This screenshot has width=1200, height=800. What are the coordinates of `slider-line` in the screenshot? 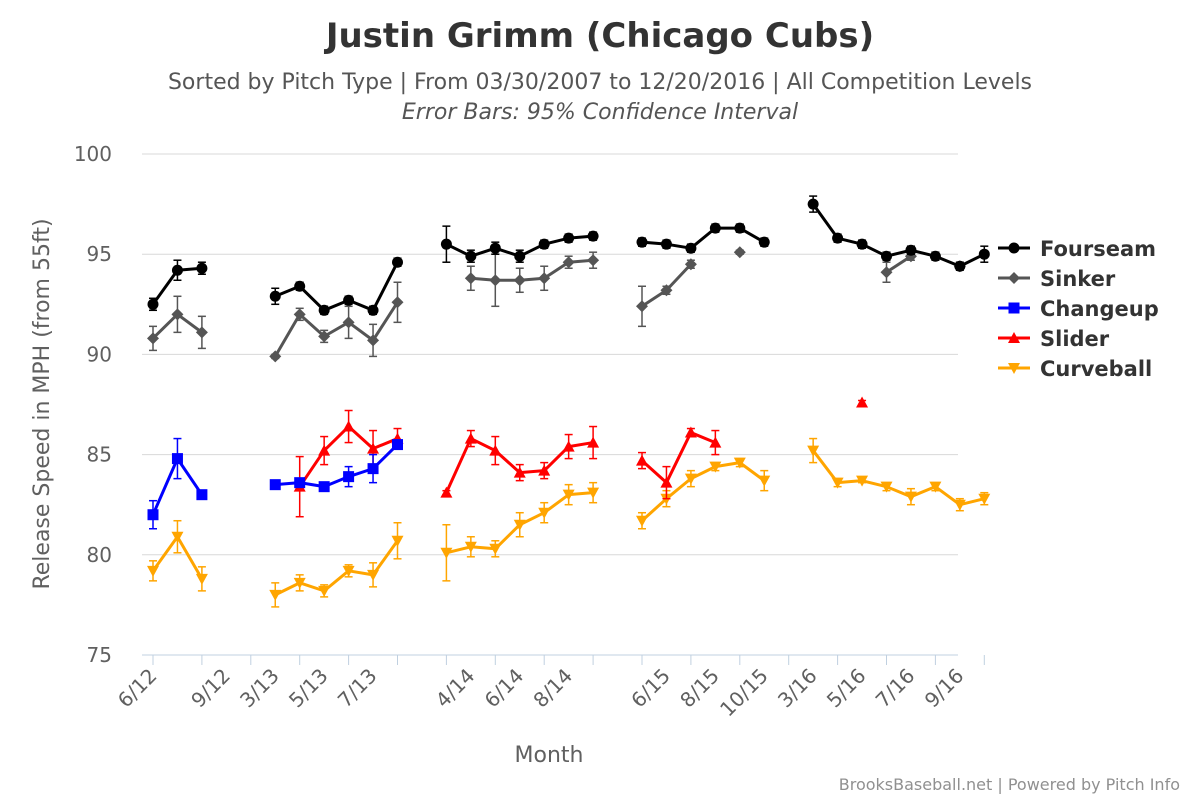 It's located at (678, 458).